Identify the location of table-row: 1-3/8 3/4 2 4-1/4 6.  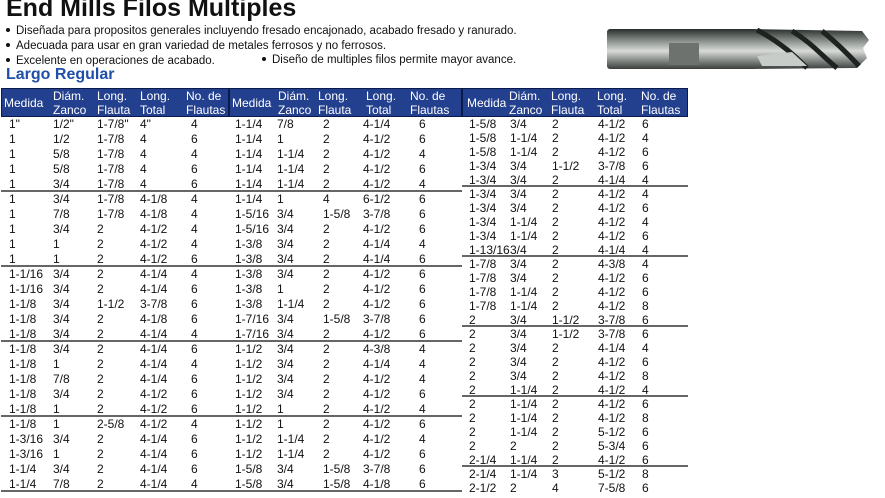
(345, 259).